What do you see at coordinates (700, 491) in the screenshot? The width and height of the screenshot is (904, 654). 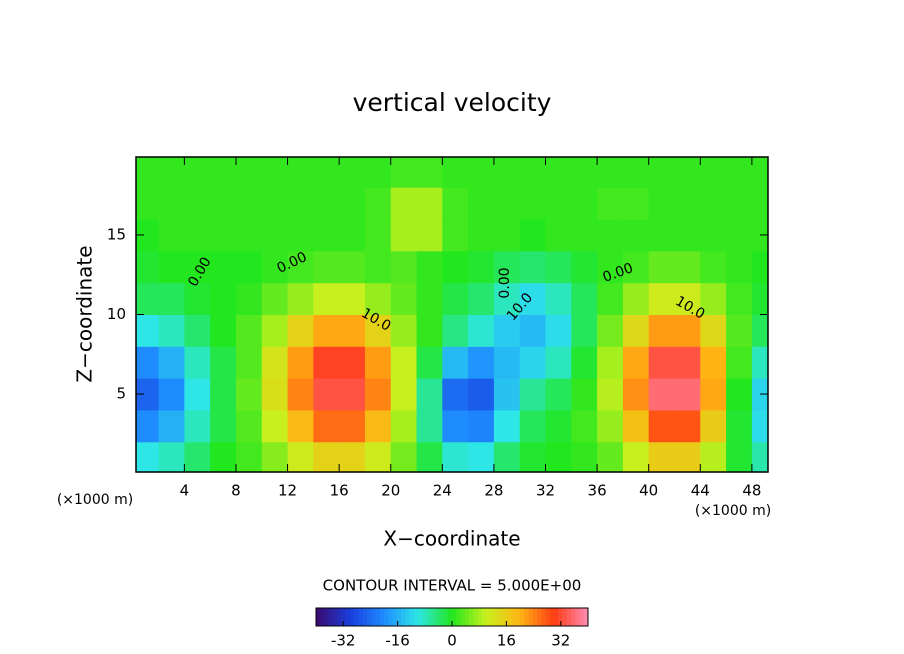 I see `x-tick-label: 44` at bounding box center [700, 491].